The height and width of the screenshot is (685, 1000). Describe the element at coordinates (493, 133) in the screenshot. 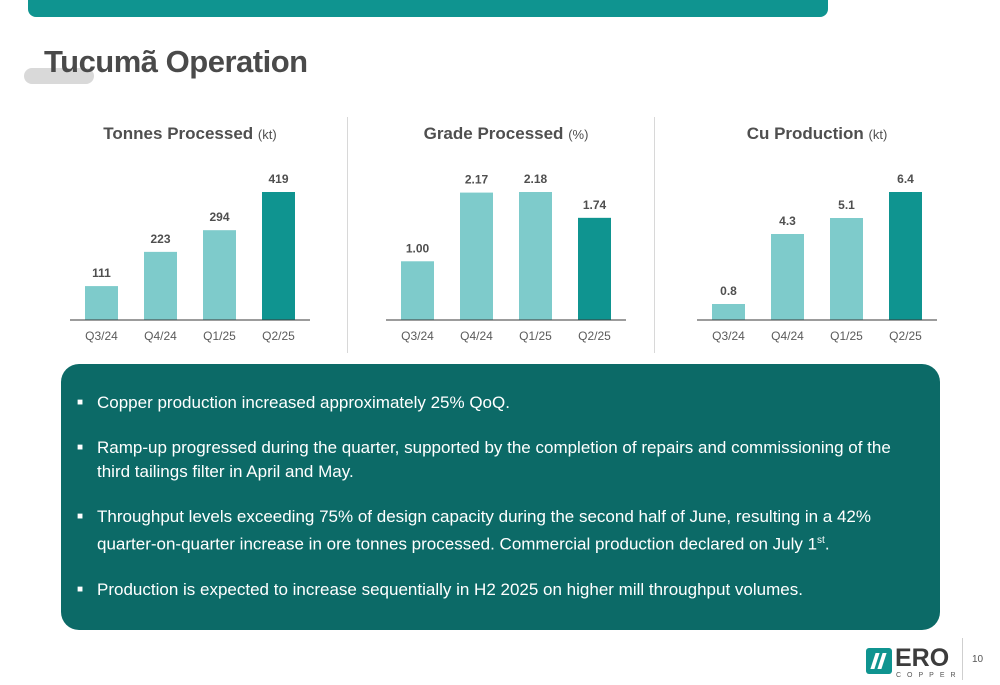

I see `chart-title-text: Grade Processed` at that location.